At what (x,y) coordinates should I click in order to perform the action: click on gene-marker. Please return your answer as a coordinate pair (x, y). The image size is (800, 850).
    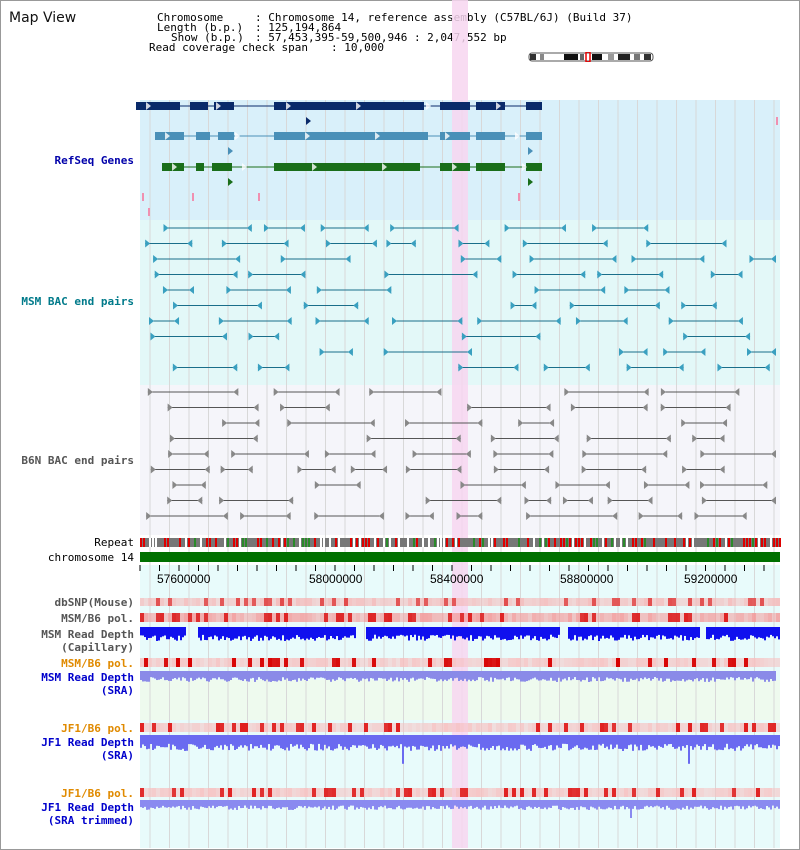
    Looking at the image, I should click on (777, 121).